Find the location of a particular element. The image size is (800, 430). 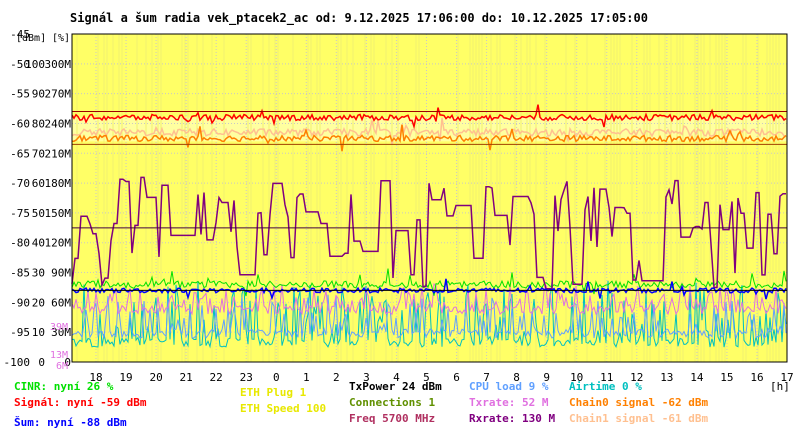

y-tick-pct: 90 is located at coordinates (38, 94).